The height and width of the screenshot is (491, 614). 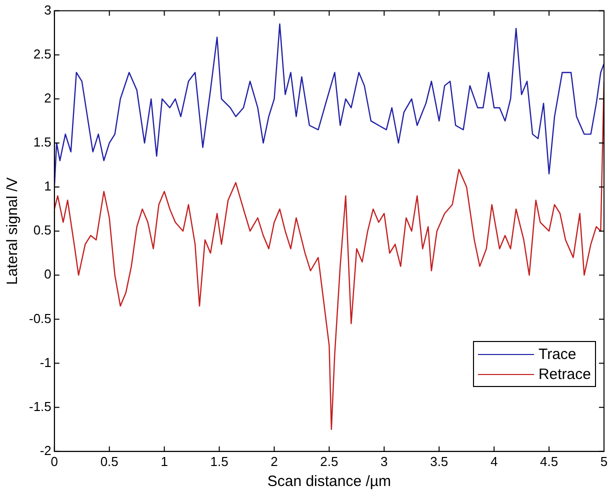 What do you see at coordinates (109, 461) in the screenshot?
I see `x-tick-label: 0.5` at bounding box center [109, 461].